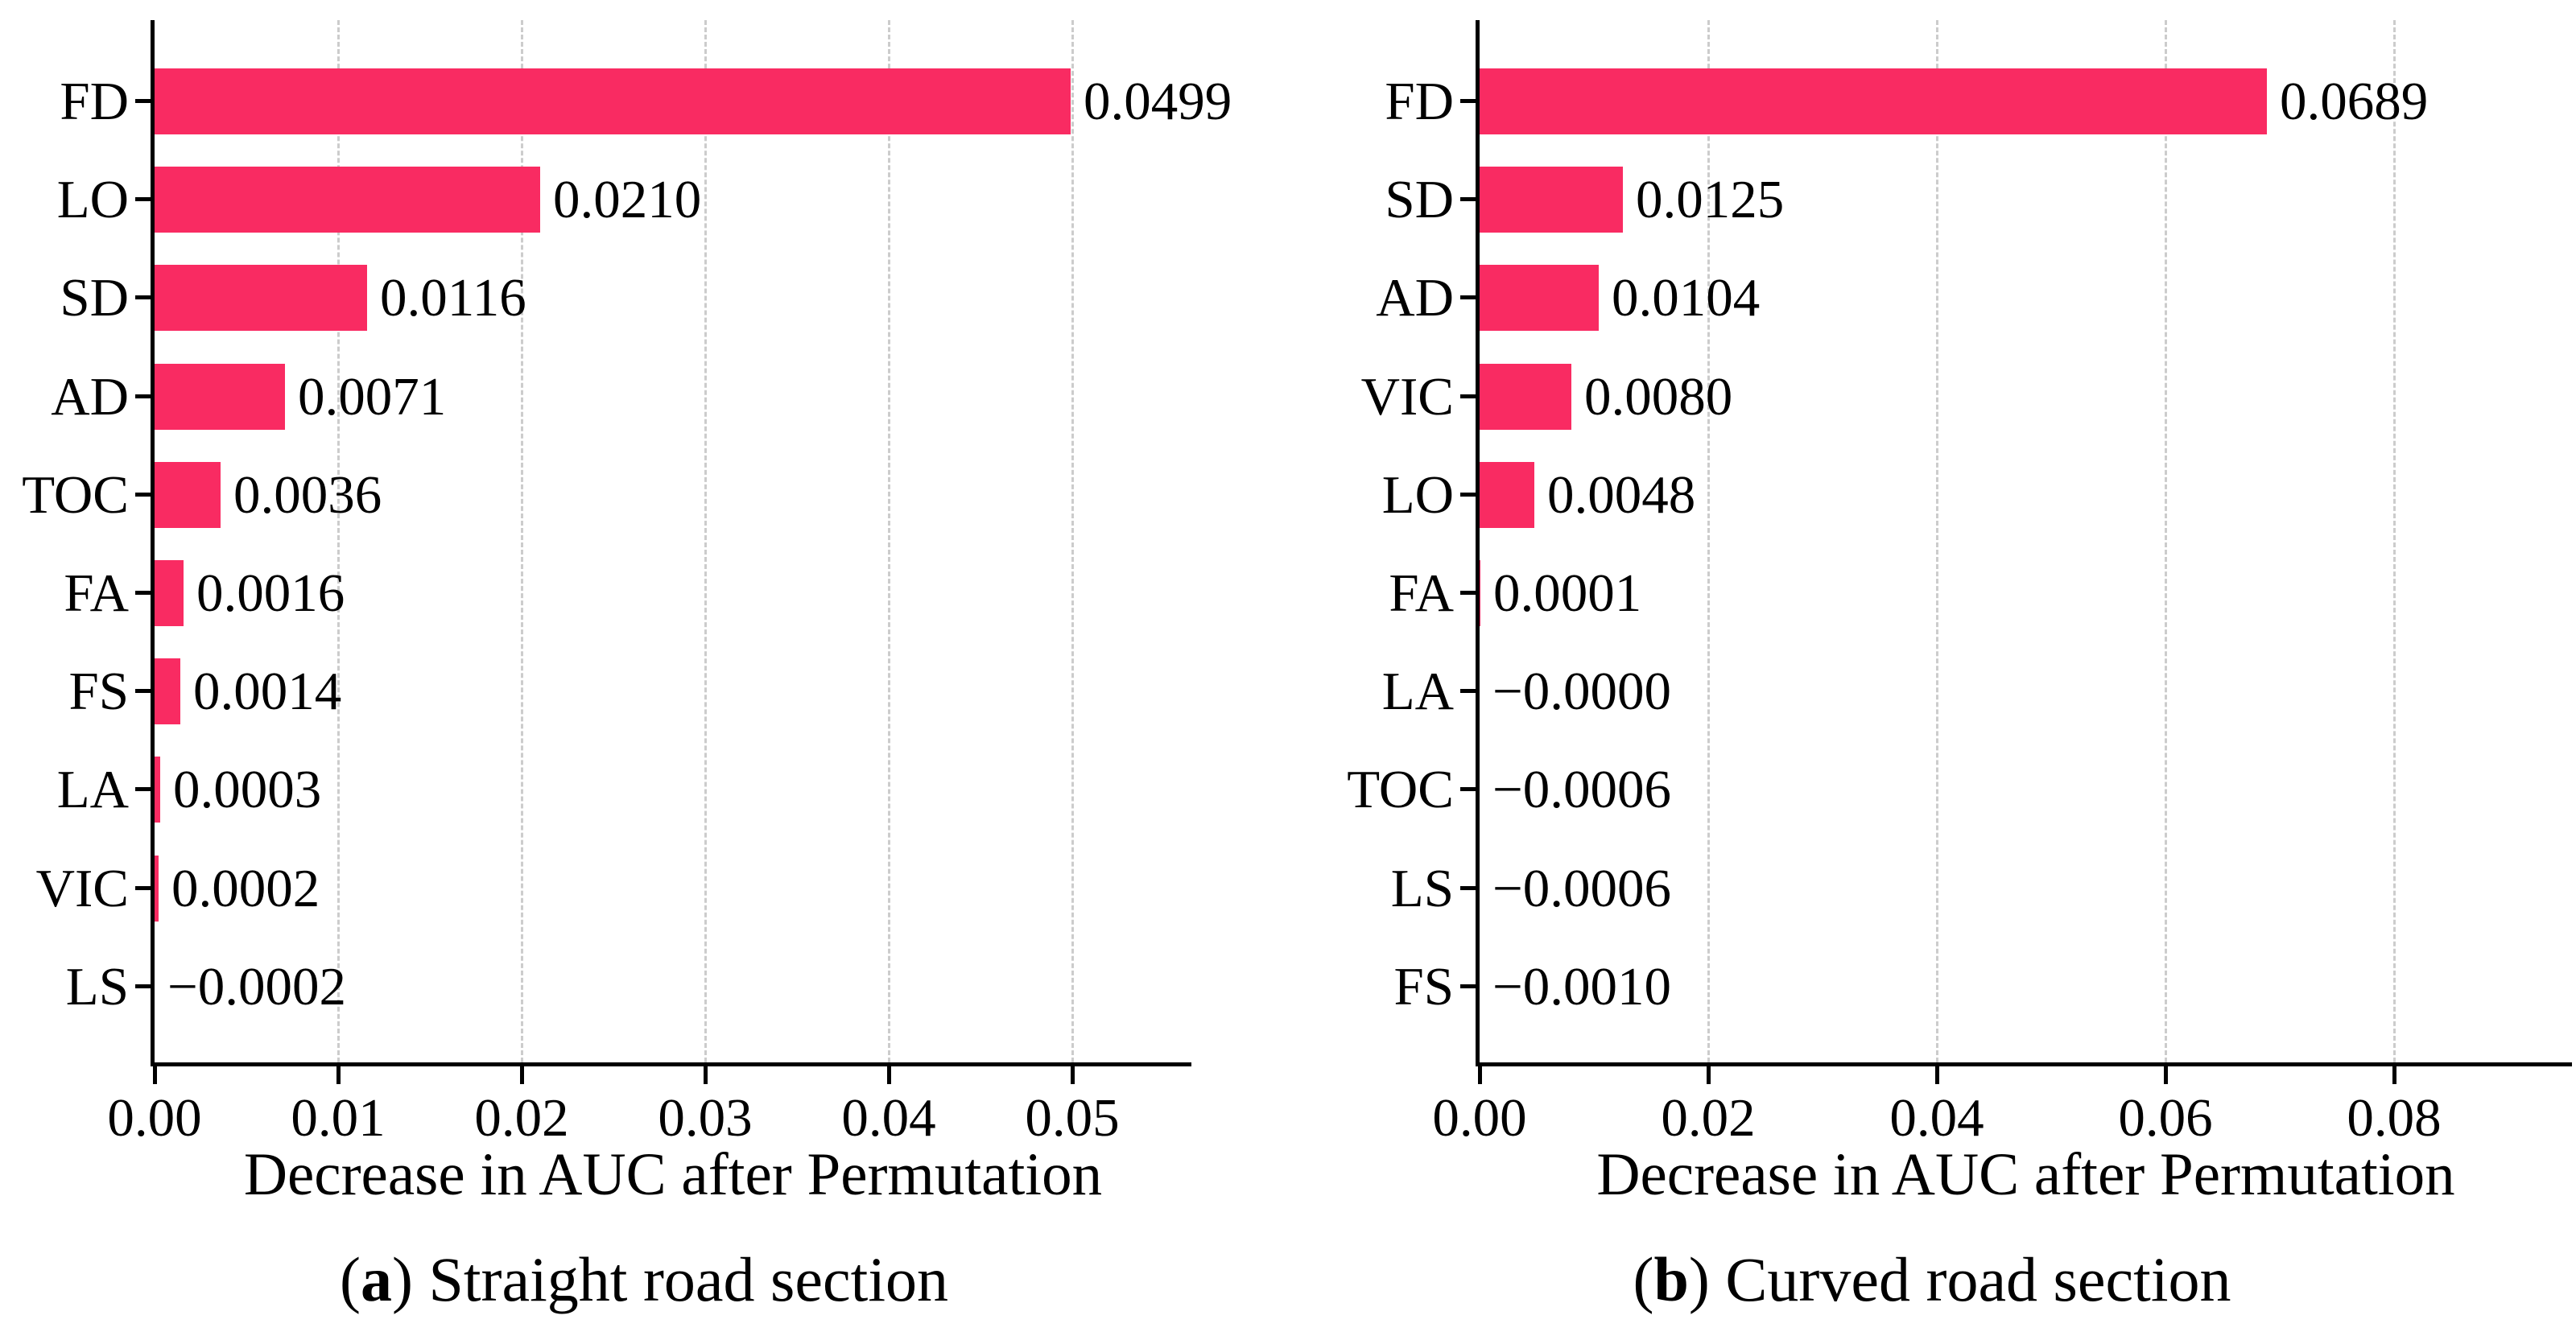 The image size is (2576, 1332). What do you see at coordinates (1479, 1118) in the screenshot?
I see `x-tick-label: 0.00` at bounding box center [1479, 1118].